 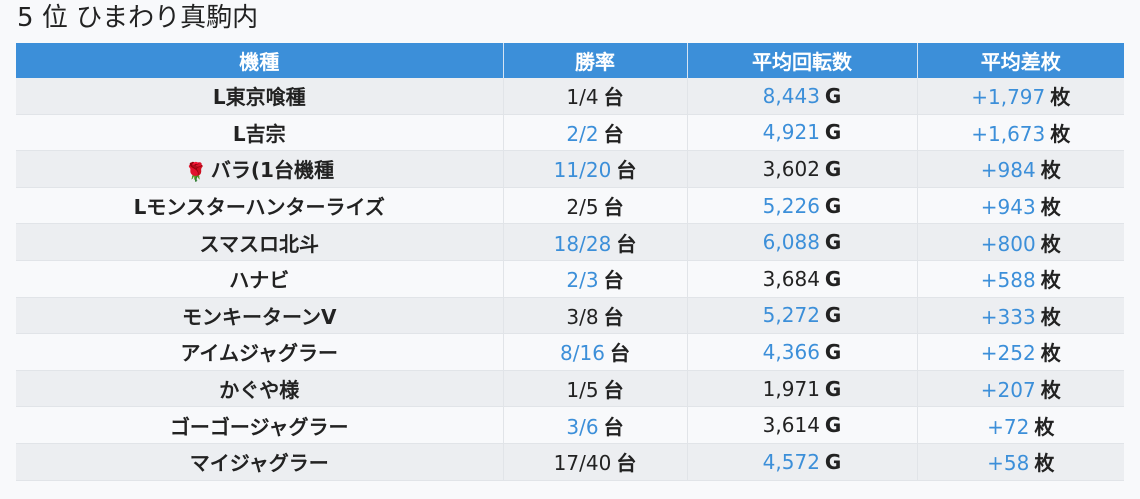 I want to click on avg-diff-cell-value: +252, so click(x=1008, y=353).